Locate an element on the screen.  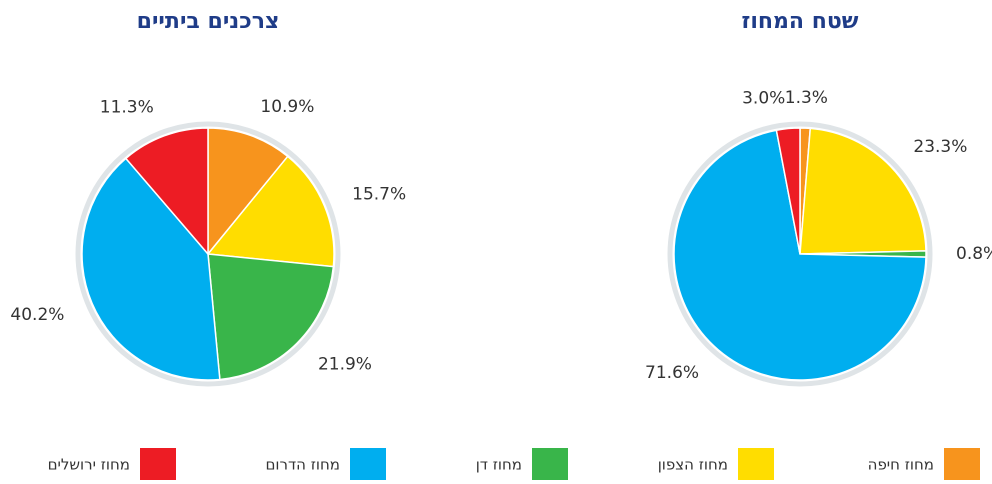
legend-label: מחוז הדרום is located at coordinates (302, 465).